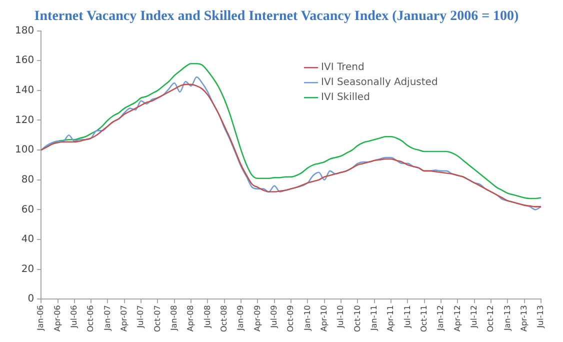 This screenshot has height=342, width=563. I want to click on x-tick-label: Apr-12, so click(457, 318).